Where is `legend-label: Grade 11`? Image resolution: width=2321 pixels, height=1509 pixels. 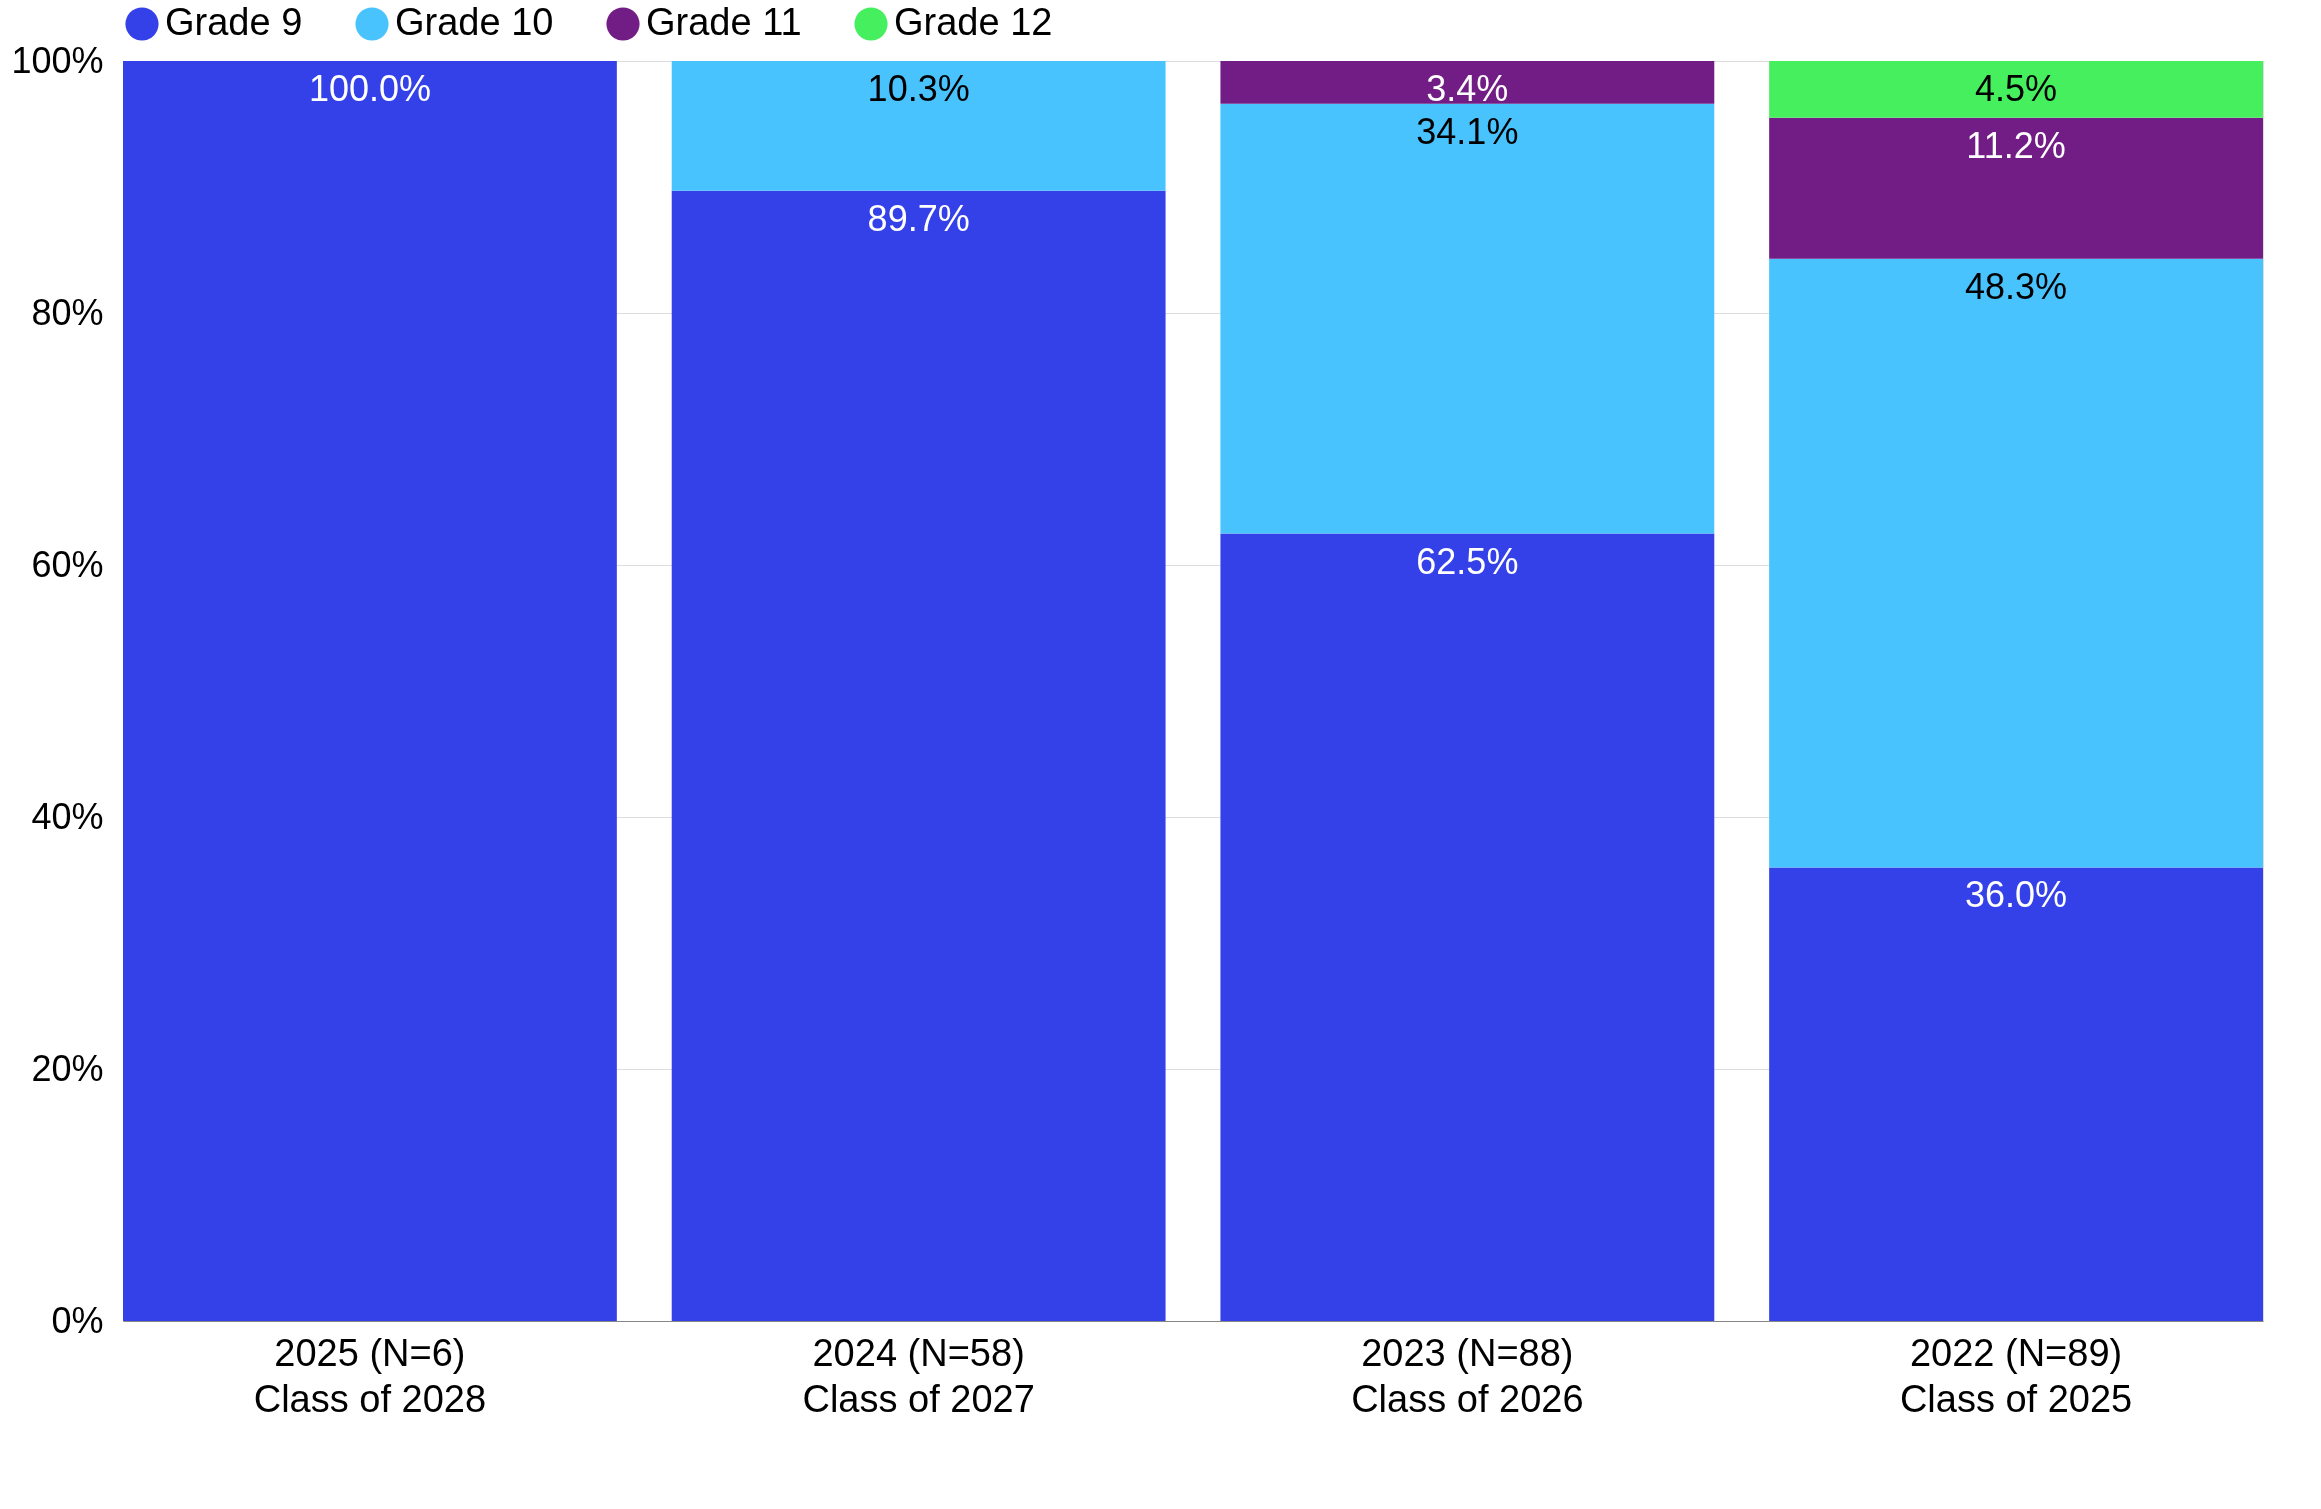
legend-label: Grade 11 is located at coordinates (724, 22).